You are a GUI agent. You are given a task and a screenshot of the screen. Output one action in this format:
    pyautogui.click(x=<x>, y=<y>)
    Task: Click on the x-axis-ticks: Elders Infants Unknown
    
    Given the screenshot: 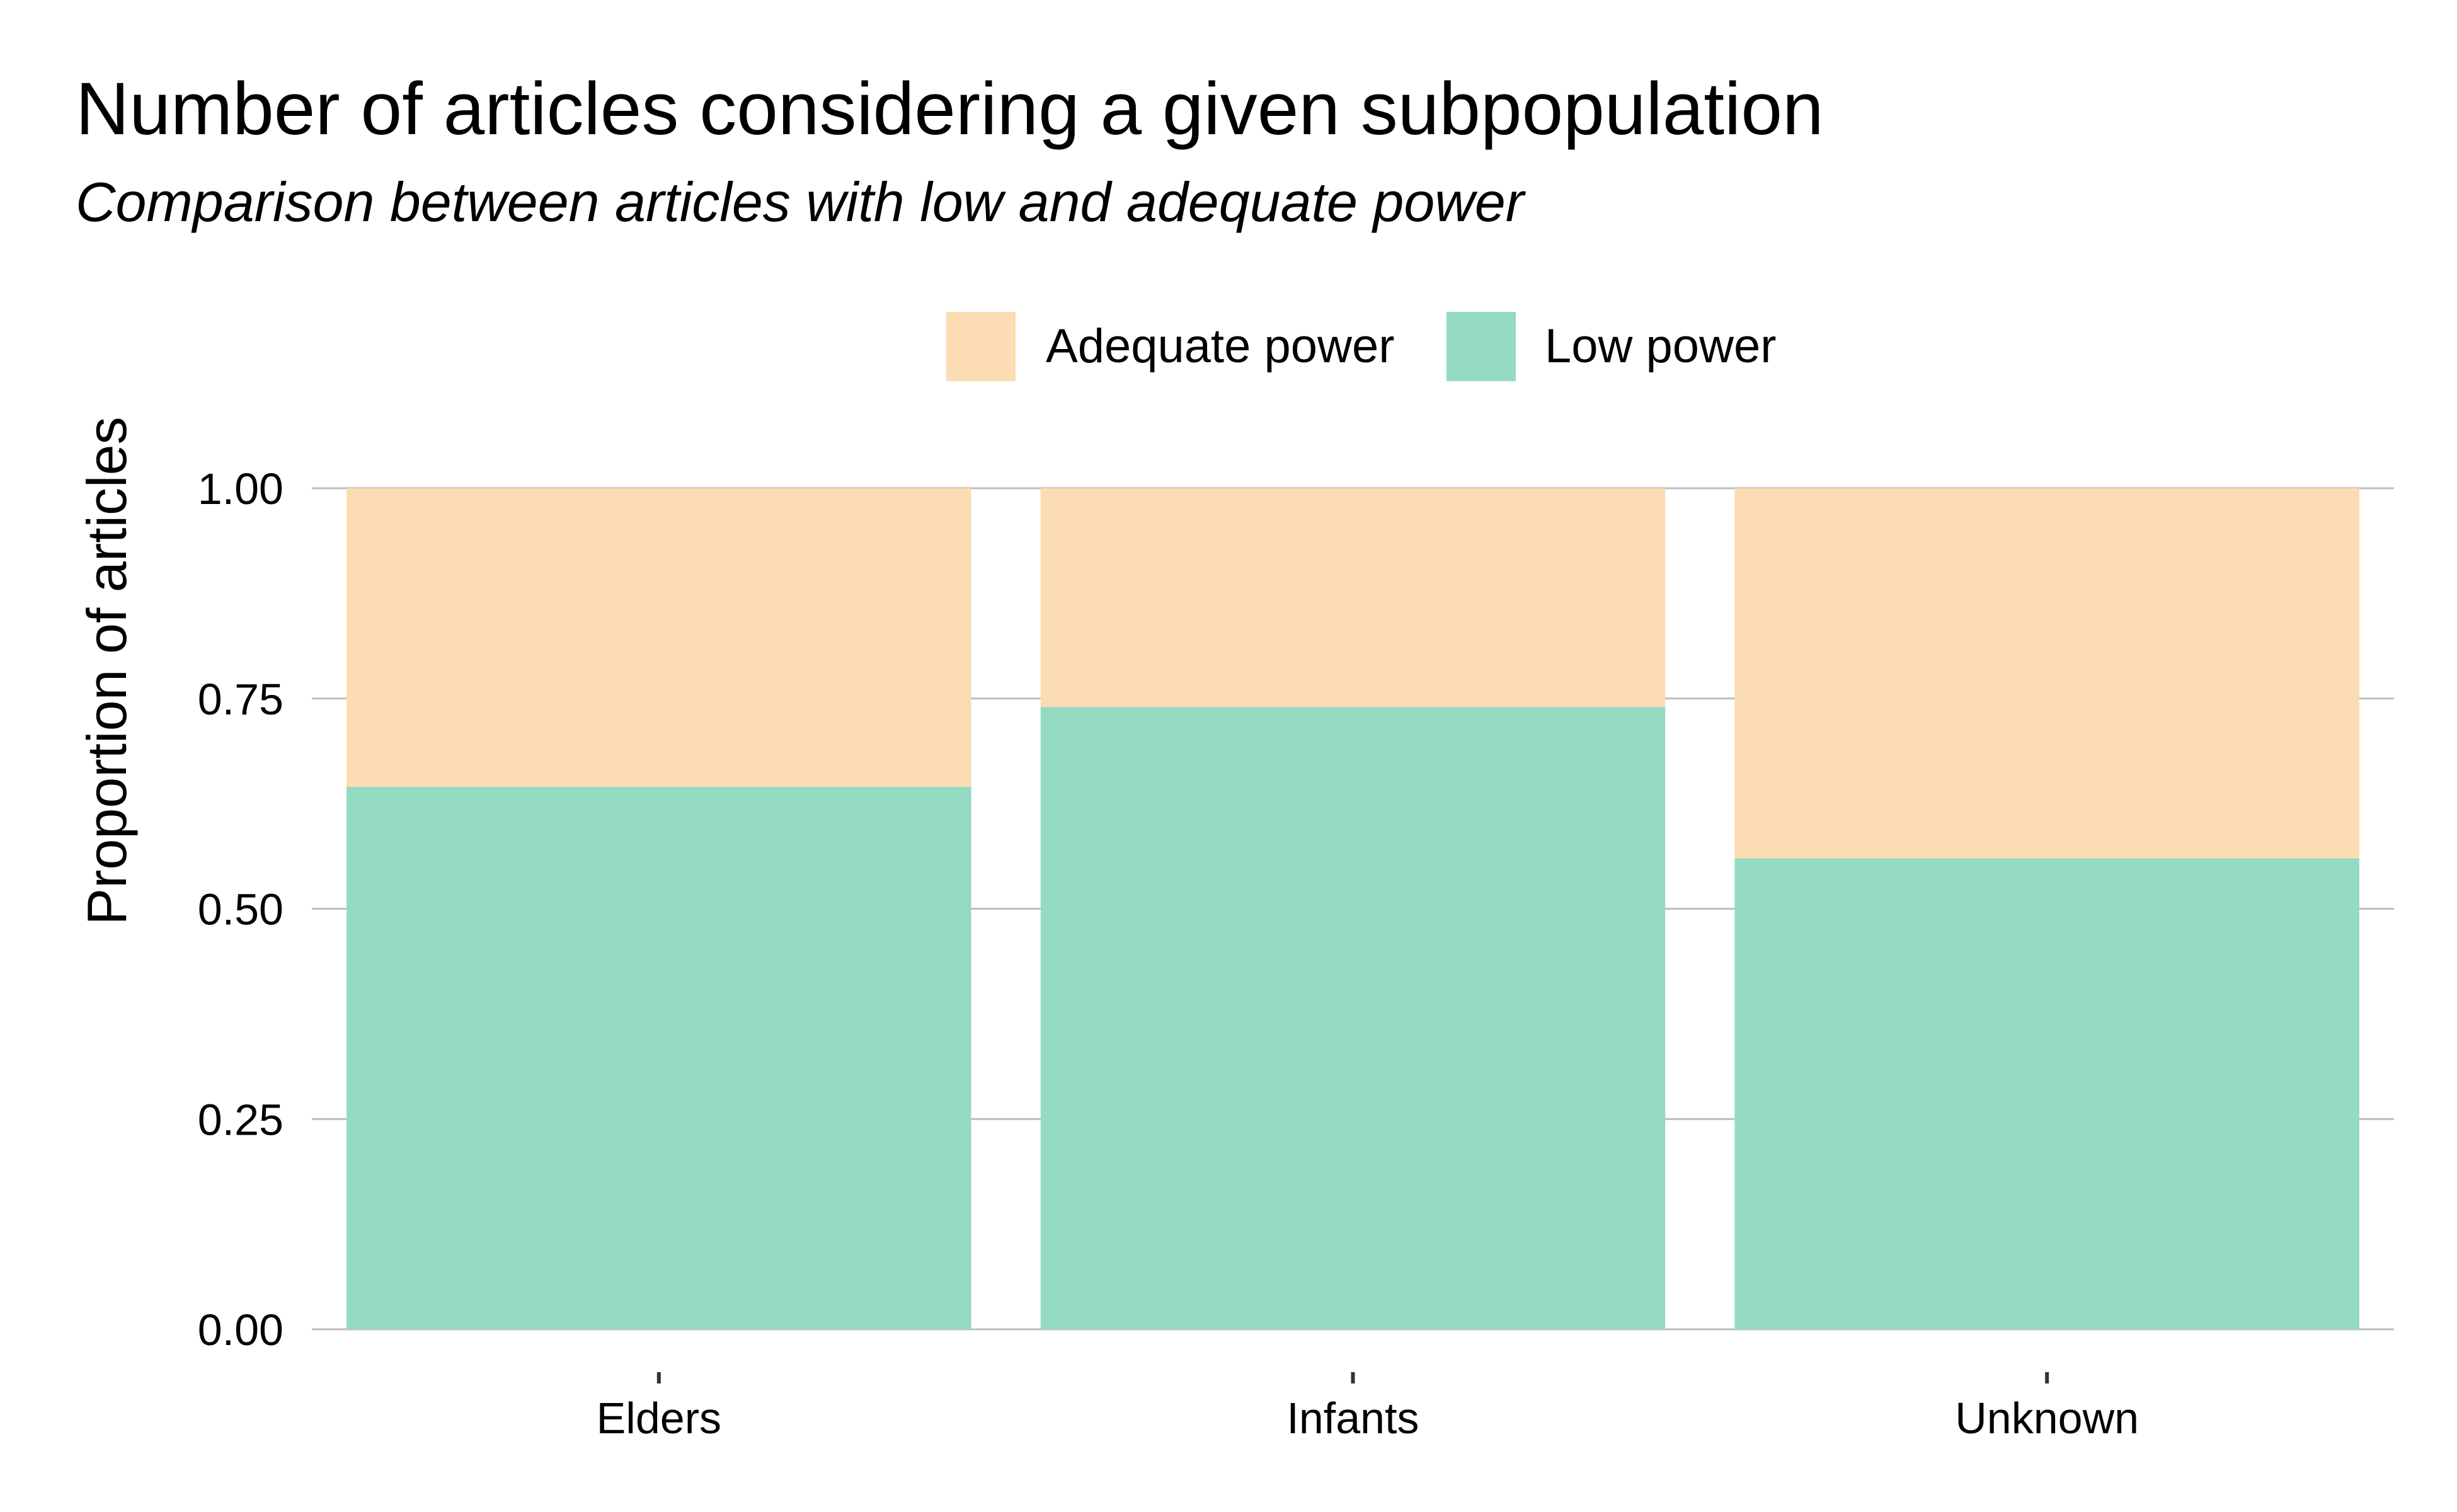 What is the action you would take?
    pyautogui.click(x=1368, y=1407)
    